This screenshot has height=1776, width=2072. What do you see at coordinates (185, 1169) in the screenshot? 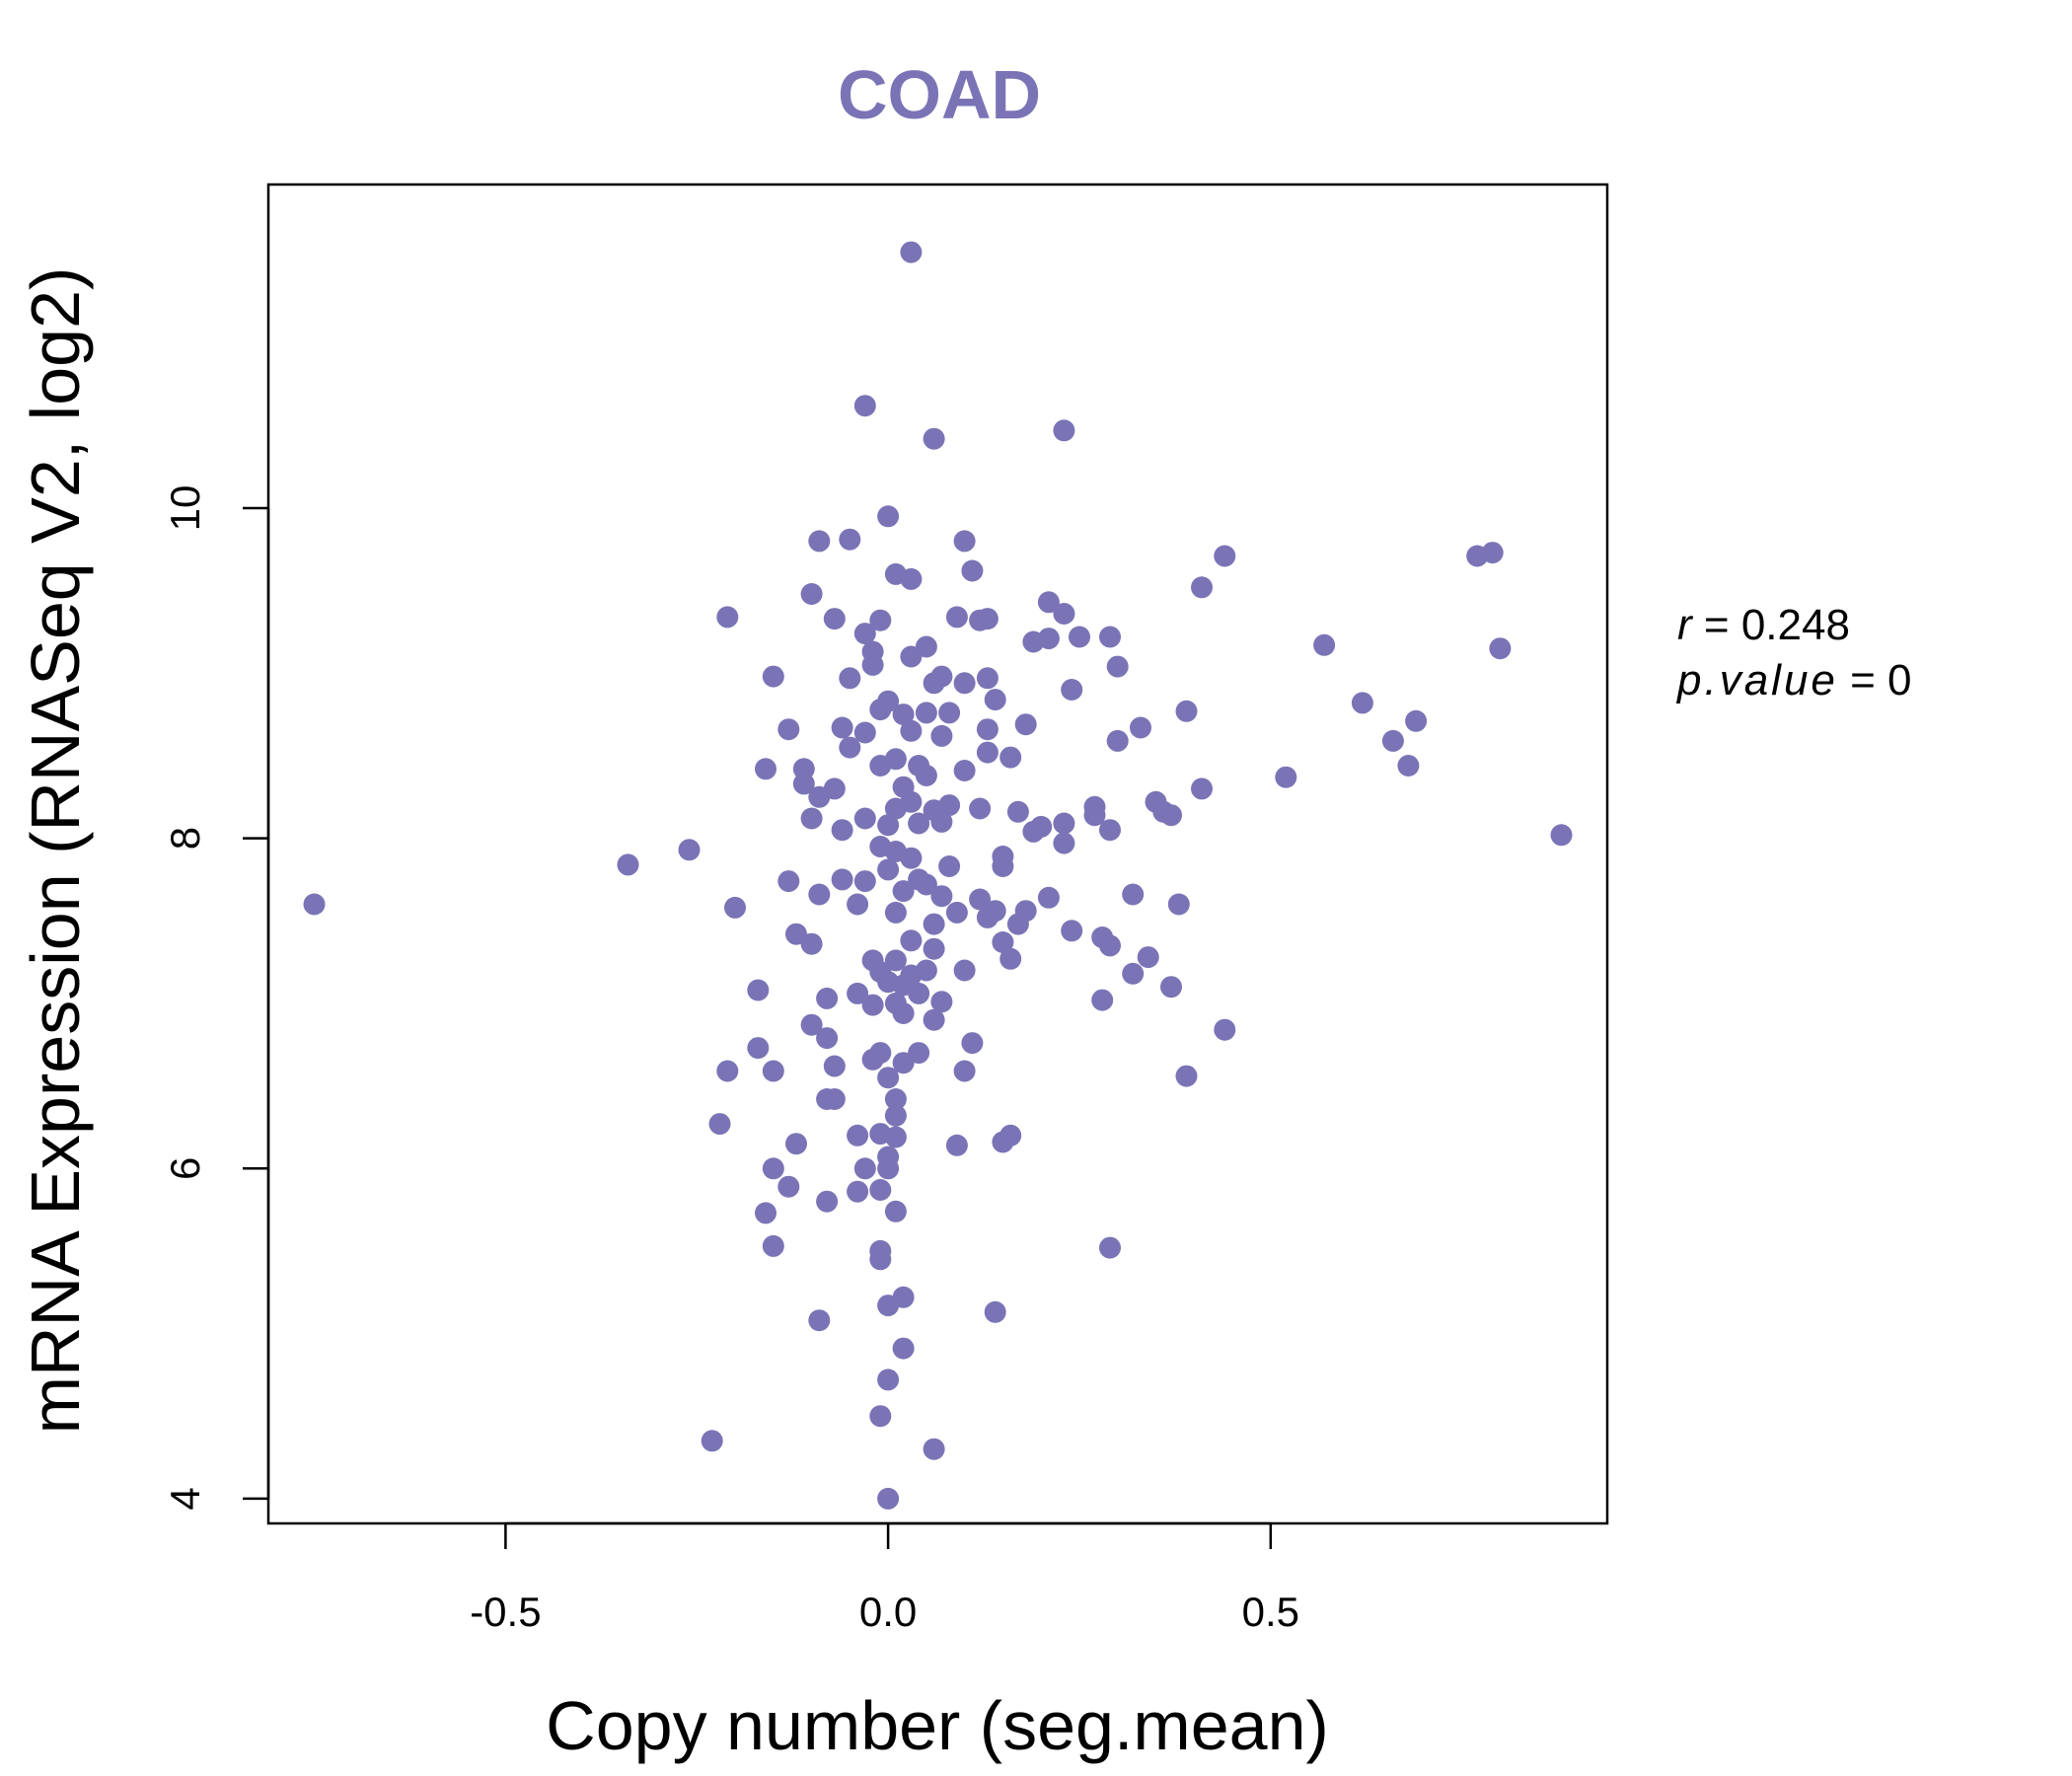
I see `y-tick-label: 6` at bounding box center [185, 1169].